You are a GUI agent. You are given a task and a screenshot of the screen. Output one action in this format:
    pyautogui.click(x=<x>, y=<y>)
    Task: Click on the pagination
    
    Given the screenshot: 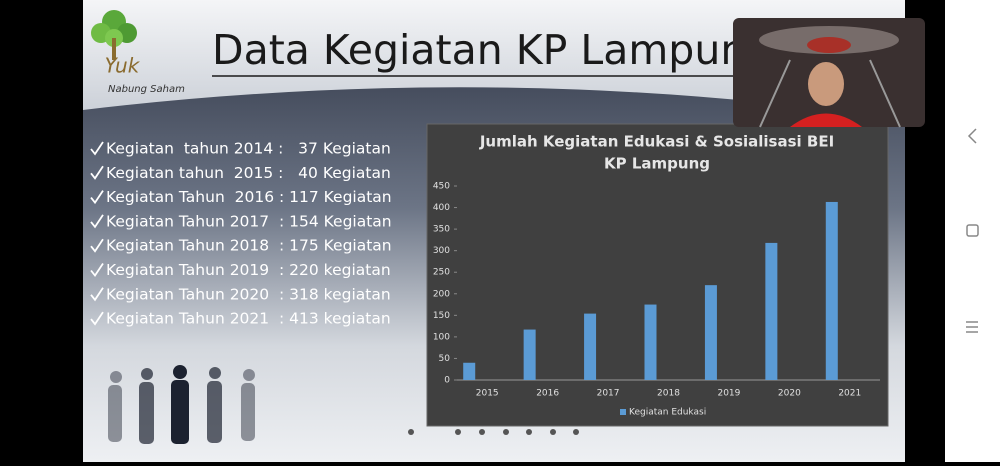 What is the action you would take?
    pyautogui.click(x=493, y=432)
    